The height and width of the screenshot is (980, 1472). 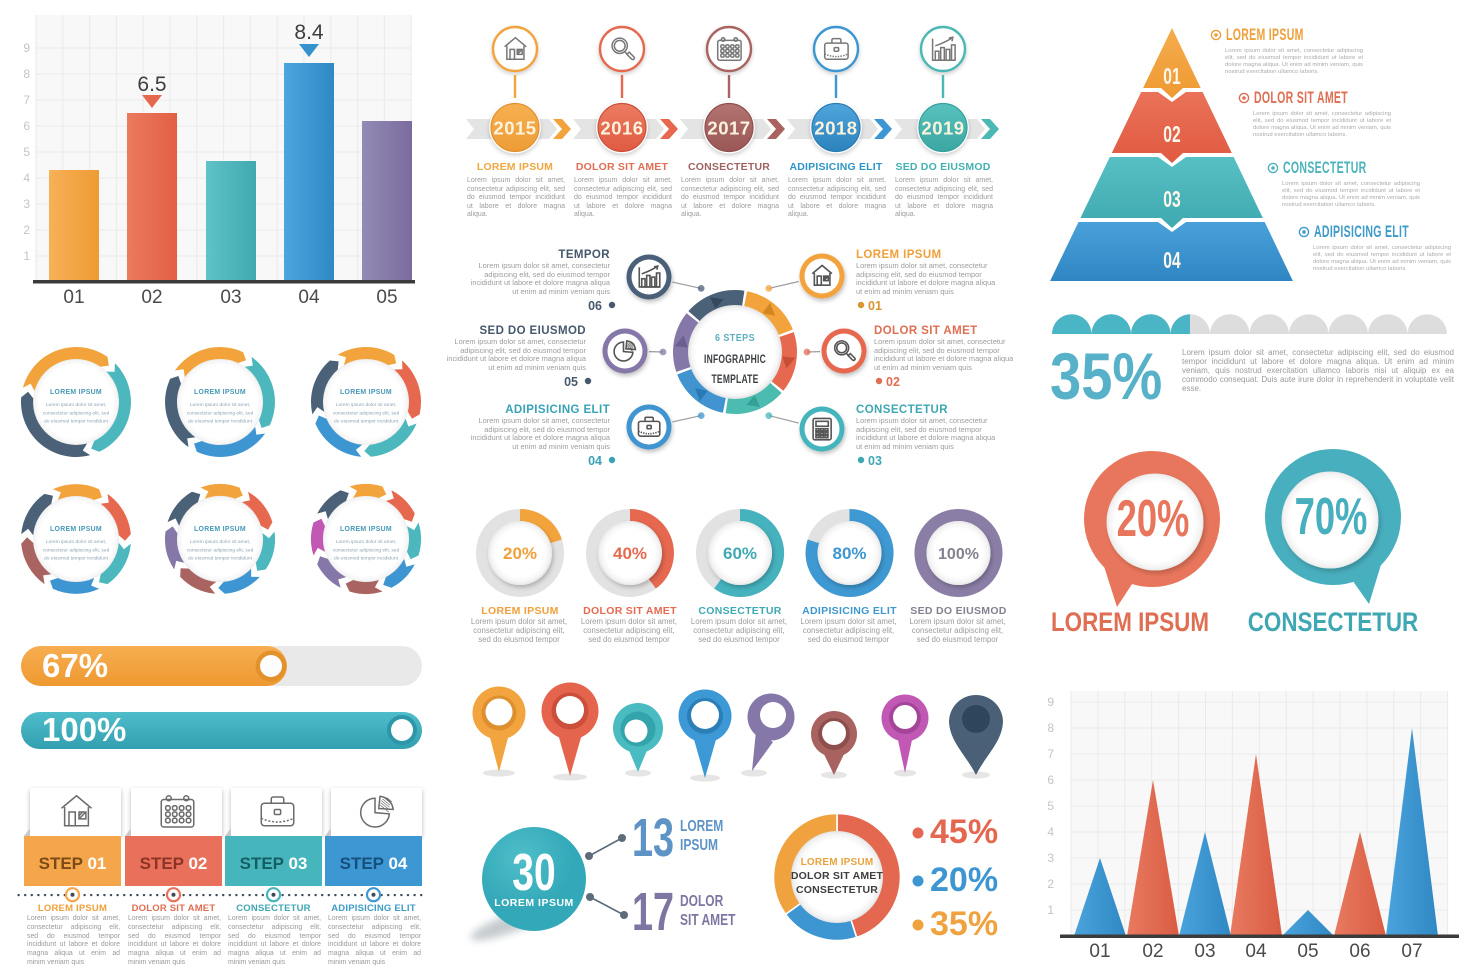 I want to click on svg-text: STEP 03, so click(x=274, y=863).